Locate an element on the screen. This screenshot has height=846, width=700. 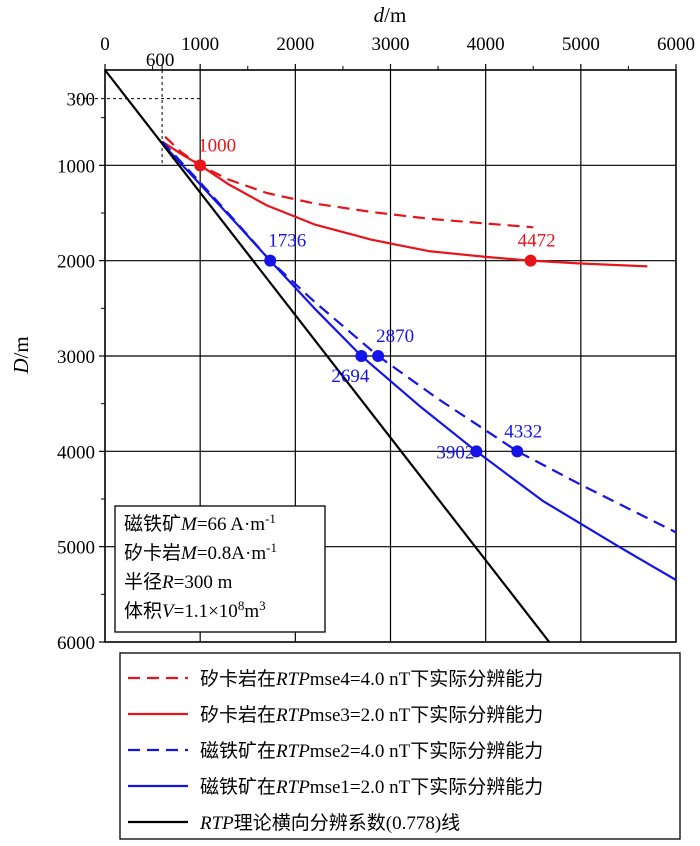
y-tick-label: 6000 is located at coordinates (76, 643).